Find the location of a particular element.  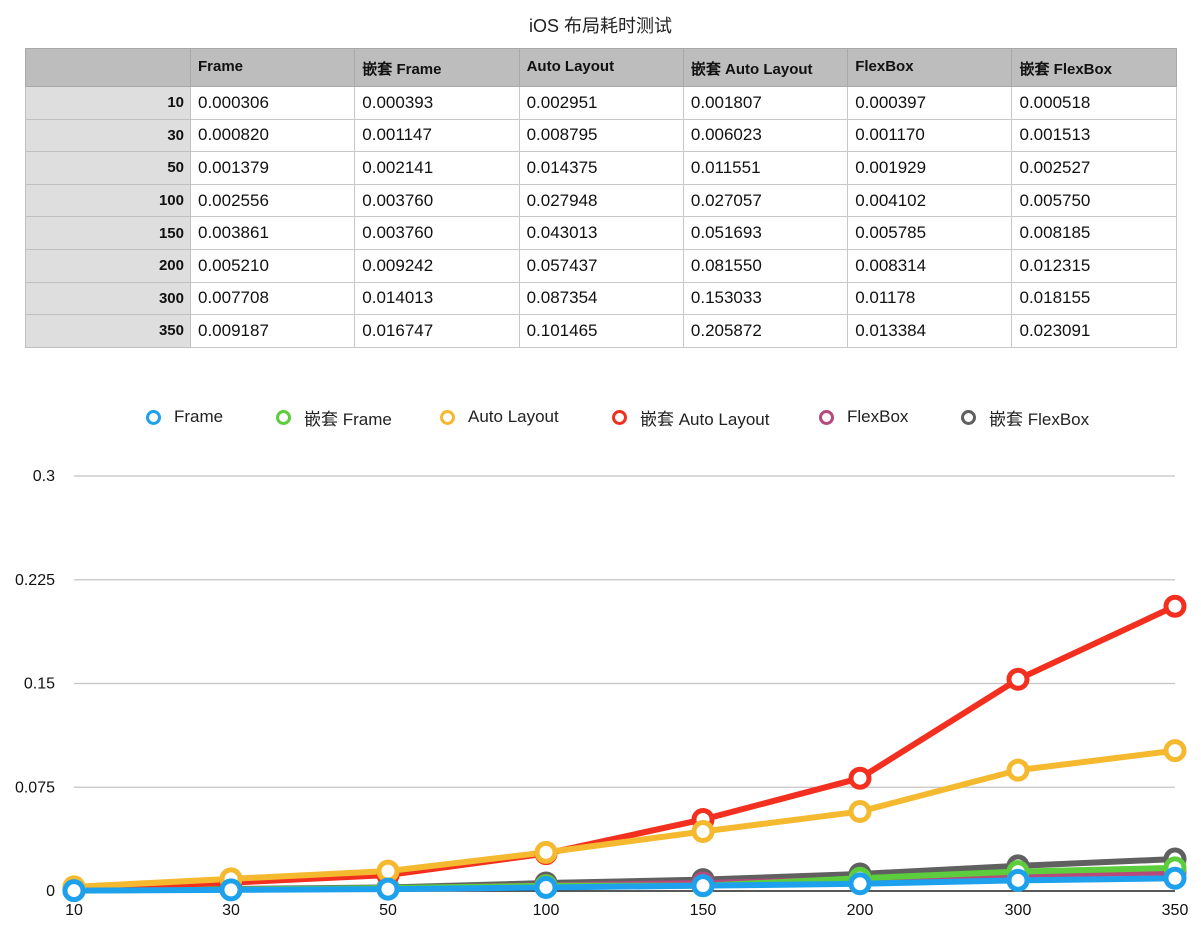

legend-label: Frame is located at coordinates (199, 416).